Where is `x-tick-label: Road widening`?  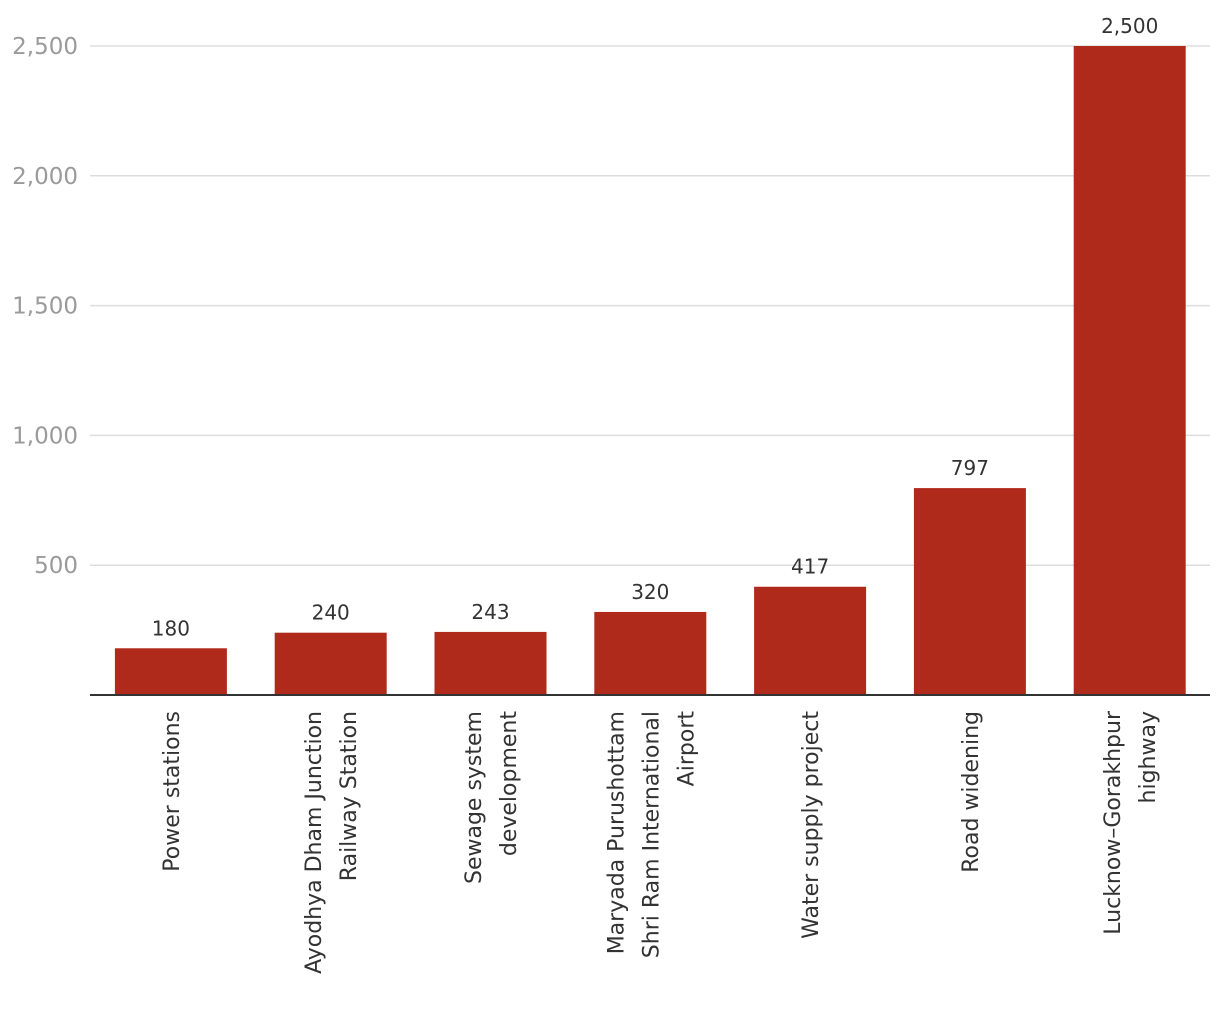 x-tick-label: Road widening is located at coordinates (971, 792).